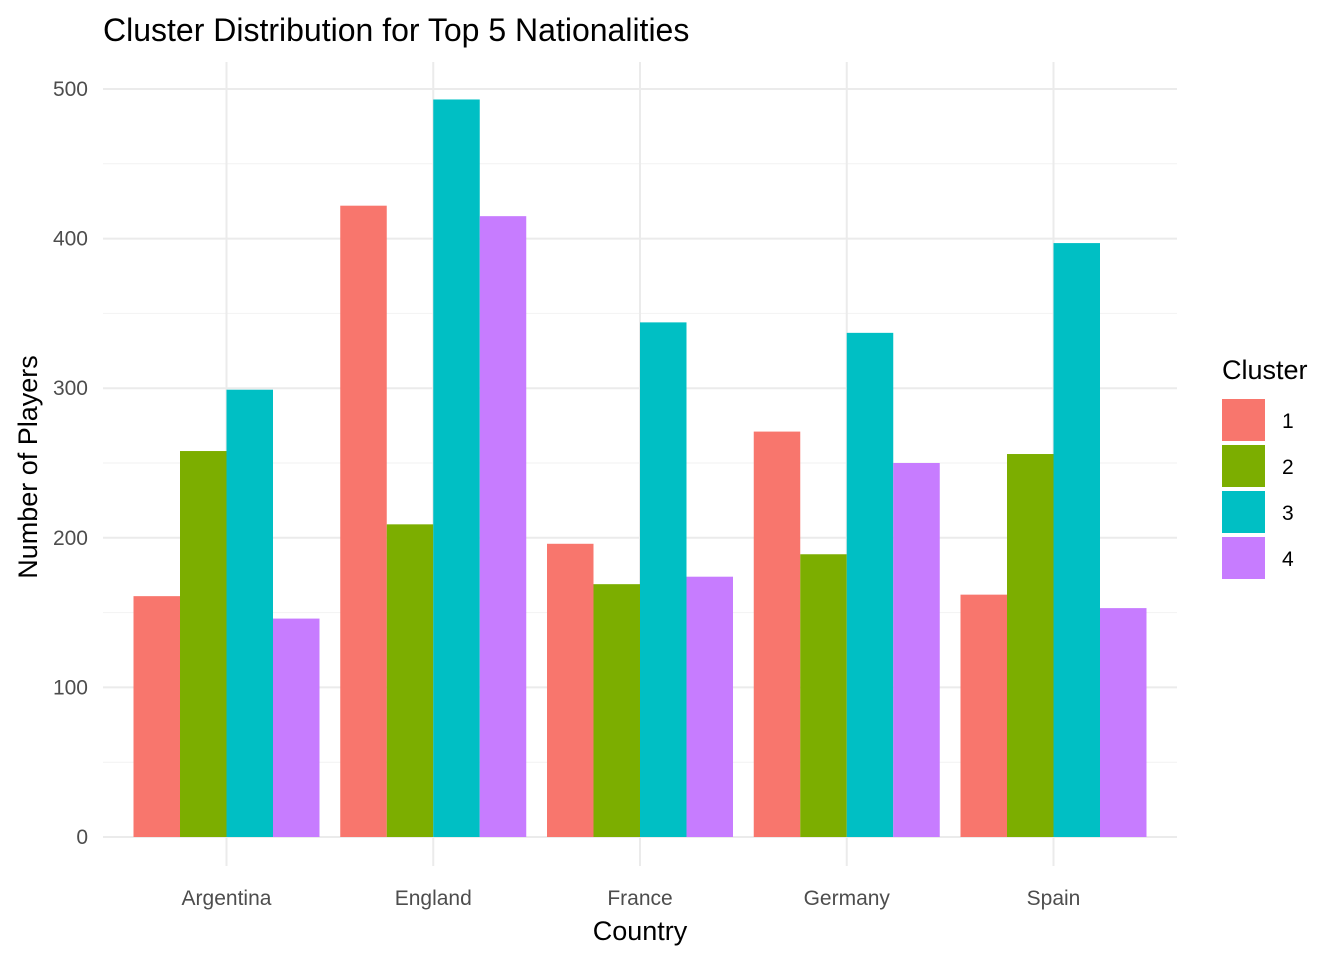 This screenshot has width=1344, height=960. Describe the element at coordinates (639, 898) in the screenshot. I see `x-tick-label: France` at that location.